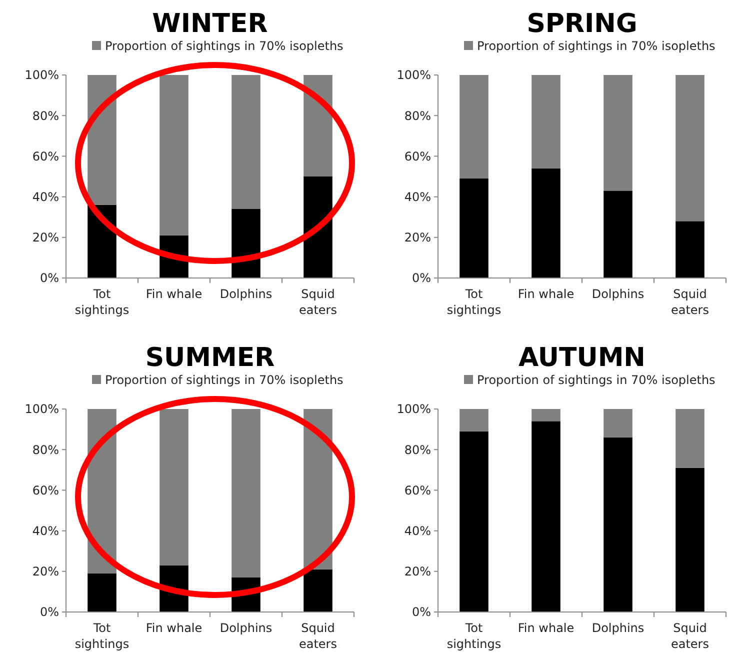  Describe the element at coordinates (210, 24) in the screenshot. I see `chart-title: WINTER` at that location.